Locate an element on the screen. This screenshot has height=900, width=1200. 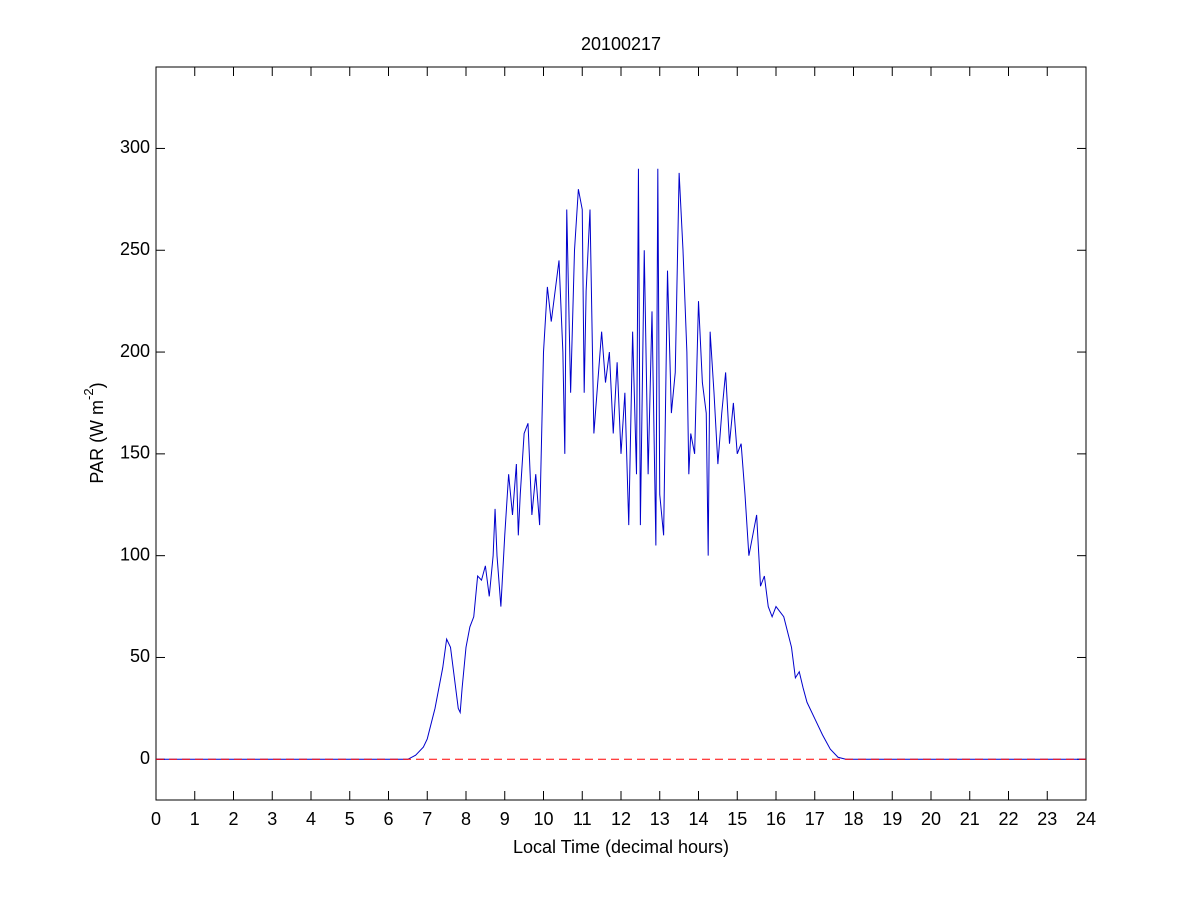
x-tick-label: 0 is located at coordinates (156, 819).